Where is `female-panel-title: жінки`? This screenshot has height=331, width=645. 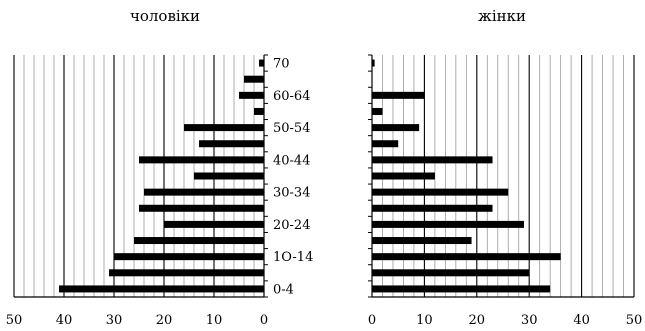
female-panel-title: жінки is located at coordinates (502, 16).